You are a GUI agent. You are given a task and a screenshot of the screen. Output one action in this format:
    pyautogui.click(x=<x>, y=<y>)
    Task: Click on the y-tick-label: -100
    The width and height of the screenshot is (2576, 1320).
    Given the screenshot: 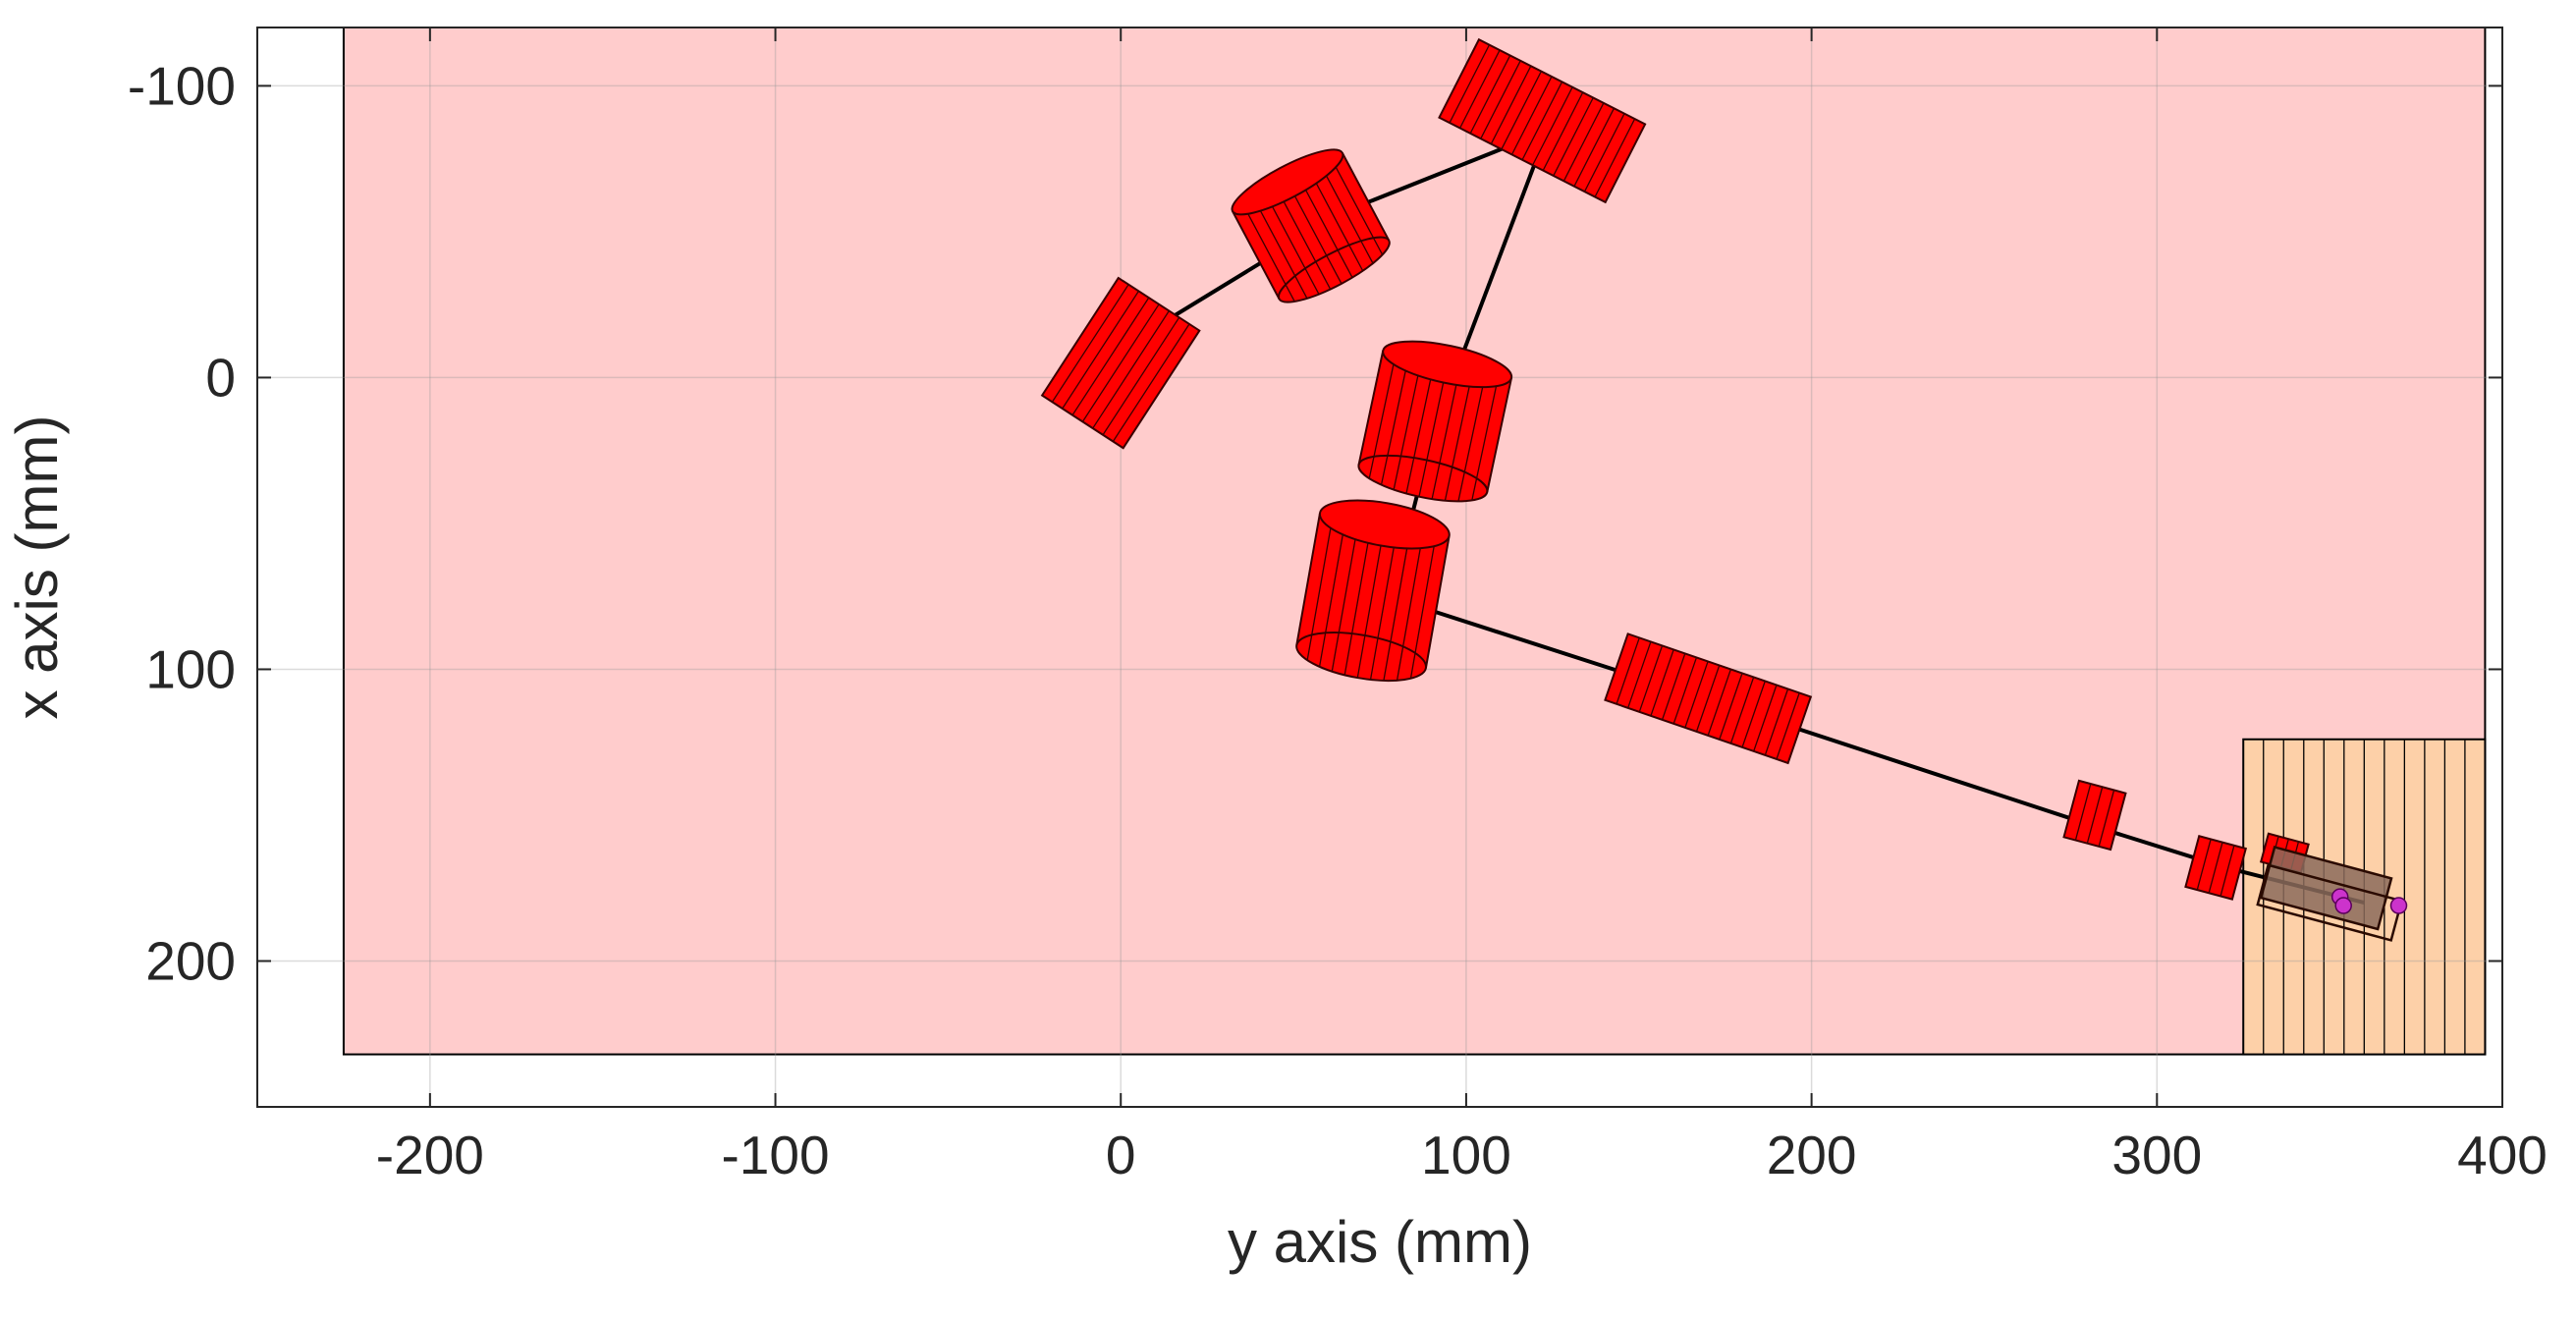 What is the action you would take?
    pyautogui.click(x=182, y=85)
    